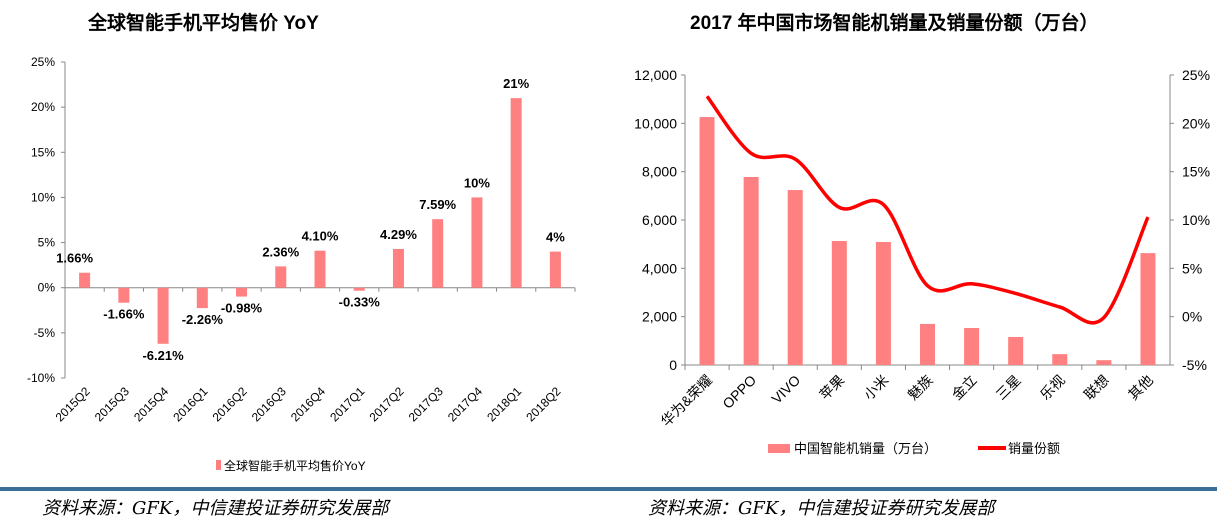 The width and height of the screenshot is (1217, 522). I want to click on x-tick-label: 2017Q1, so click(347, 404).